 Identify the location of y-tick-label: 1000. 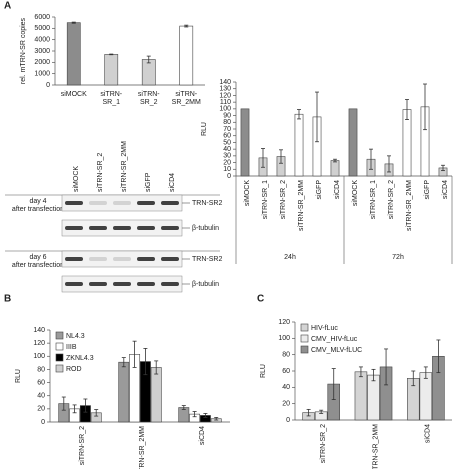
(42, 74).